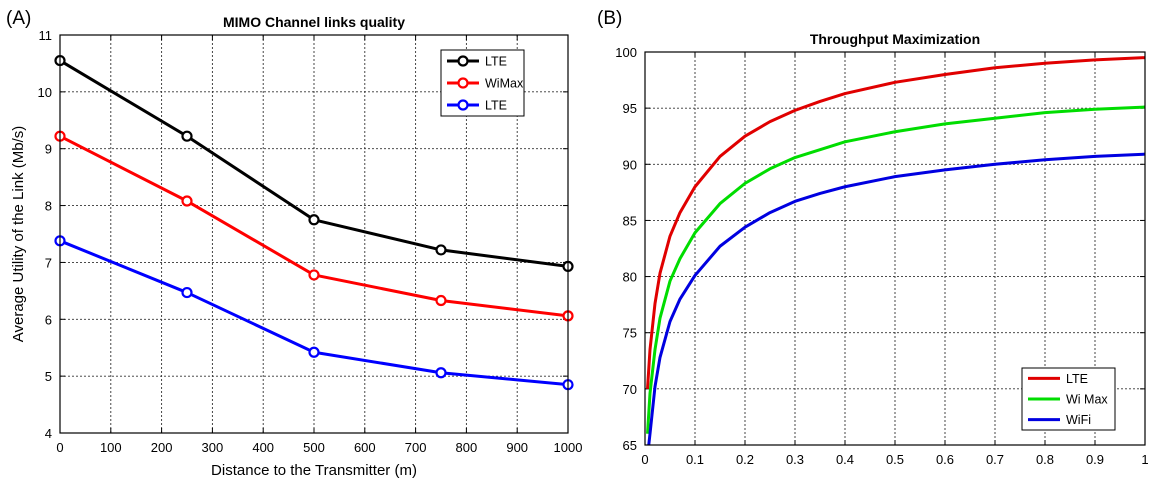 The height and width of the screenshot is (483, 1149). What do you see at coordinates (630, 389) in the screenshot?
I see `y-tick-label: 70` at bounding box center [630, 389].